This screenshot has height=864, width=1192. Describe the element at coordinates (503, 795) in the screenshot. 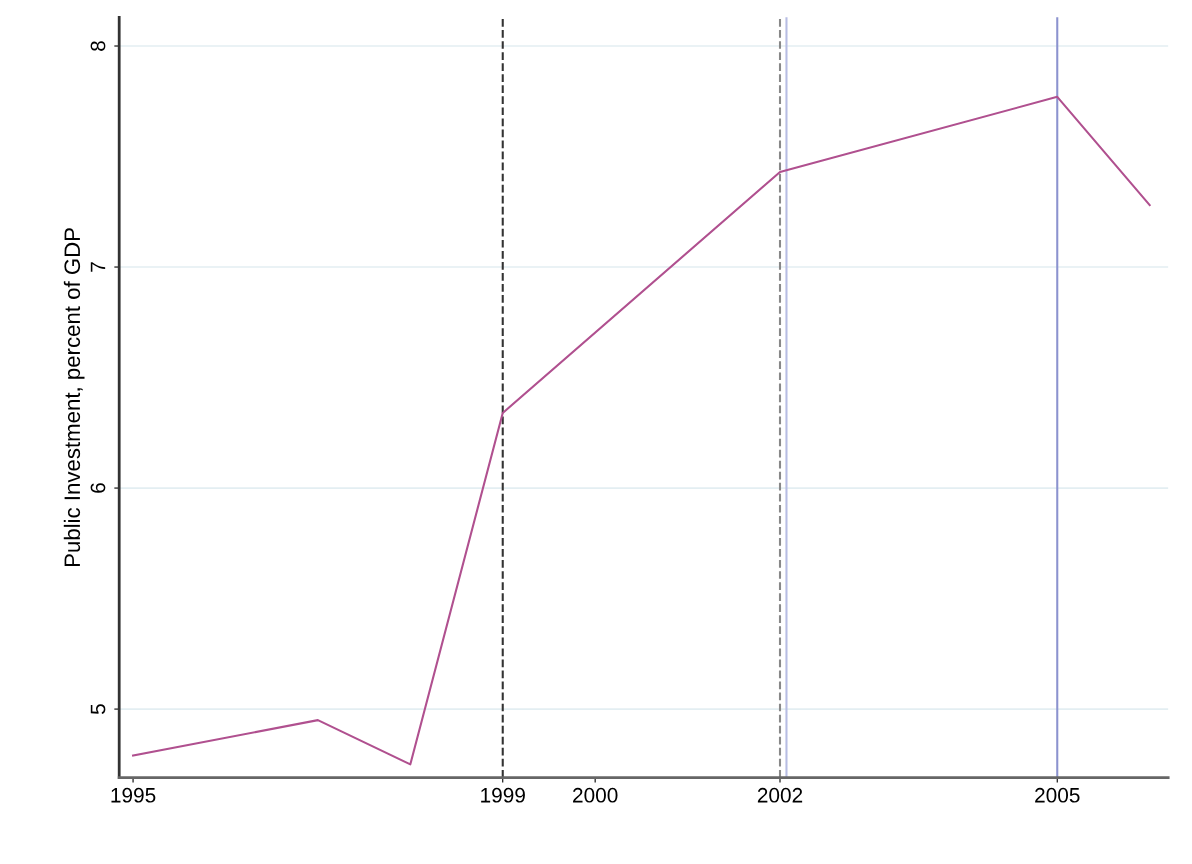

I see `x-tick-label: 1999` at that location.